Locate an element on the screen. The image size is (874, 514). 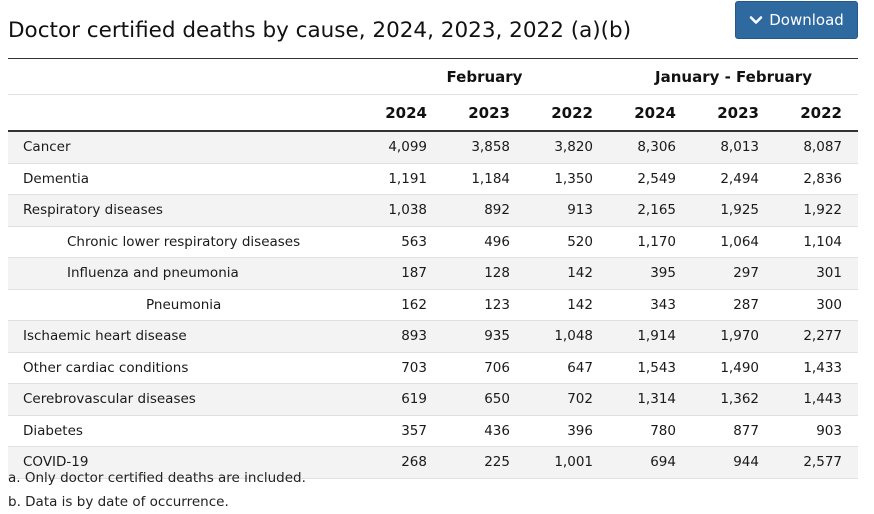
cell-value: 1,350 is located at coordinates (567, 179).